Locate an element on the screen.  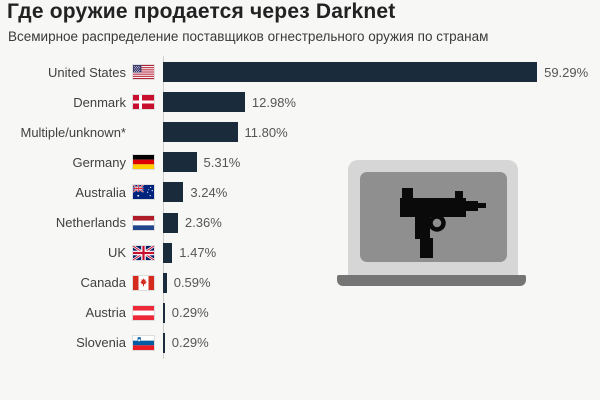
value-label: 12.98% is located at coordinates (273, 102).